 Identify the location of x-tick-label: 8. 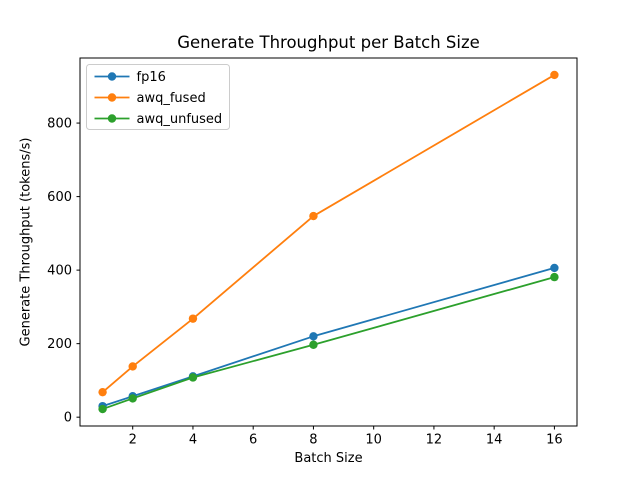
(313, 440).